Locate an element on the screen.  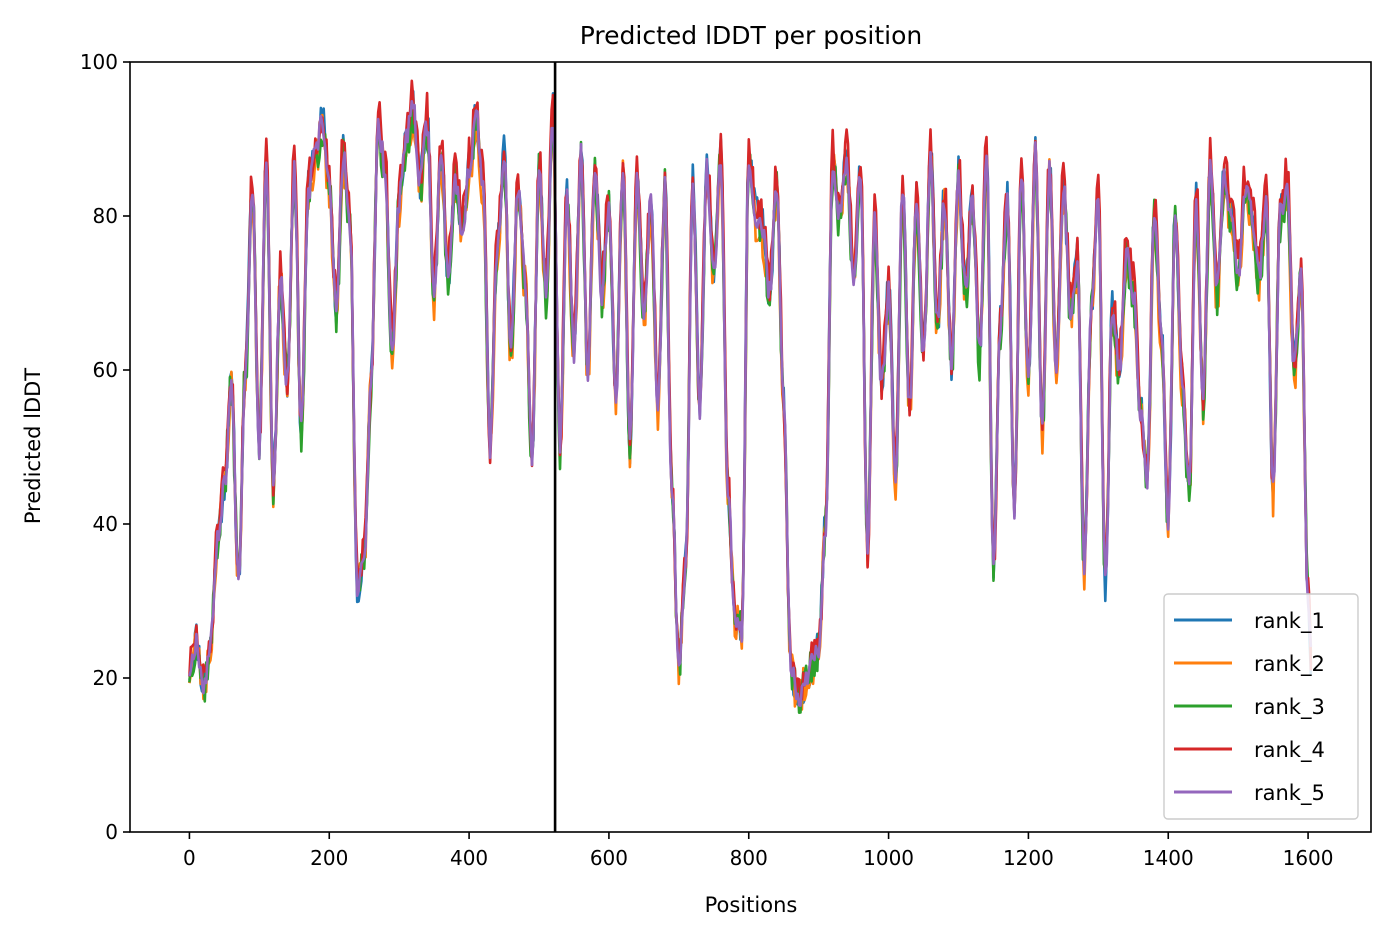
x-tick-label: 200 is located at coordinates (329, 858).